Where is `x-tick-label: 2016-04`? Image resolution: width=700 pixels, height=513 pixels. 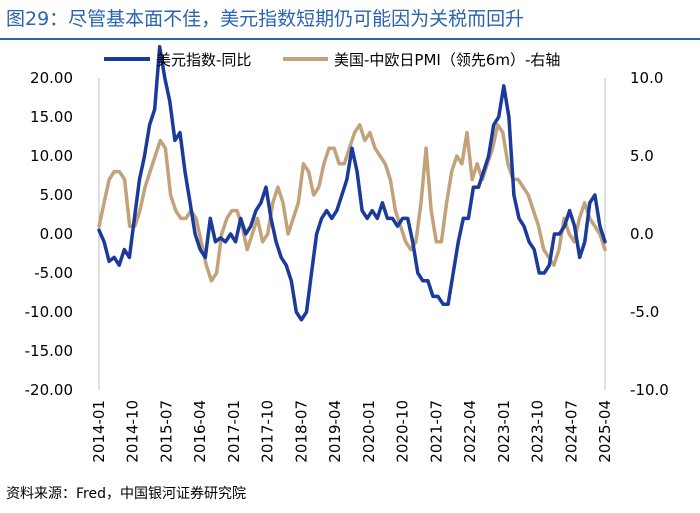
x-tick-label: 2016-04 is located at coordinates (200, 431).